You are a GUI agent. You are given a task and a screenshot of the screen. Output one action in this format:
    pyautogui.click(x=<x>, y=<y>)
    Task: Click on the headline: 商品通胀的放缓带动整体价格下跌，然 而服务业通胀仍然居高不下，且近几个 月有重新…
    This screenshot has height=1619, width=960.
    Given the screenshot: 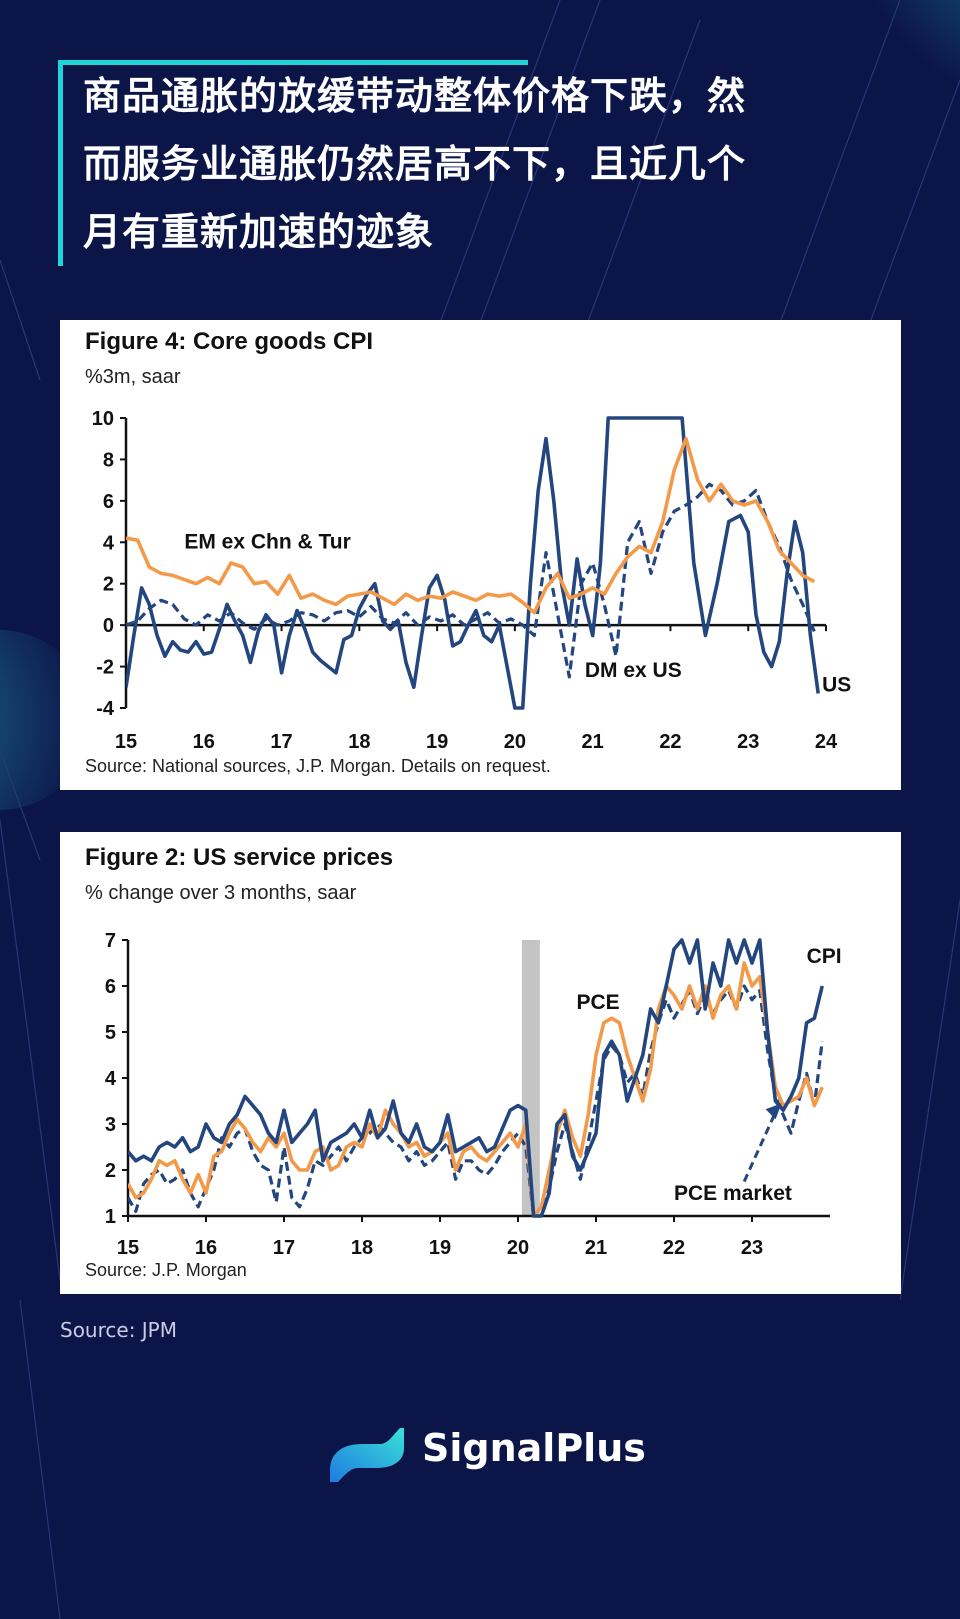 What is the action you would take?
    pyautogui.click(x=500, y=164)
    